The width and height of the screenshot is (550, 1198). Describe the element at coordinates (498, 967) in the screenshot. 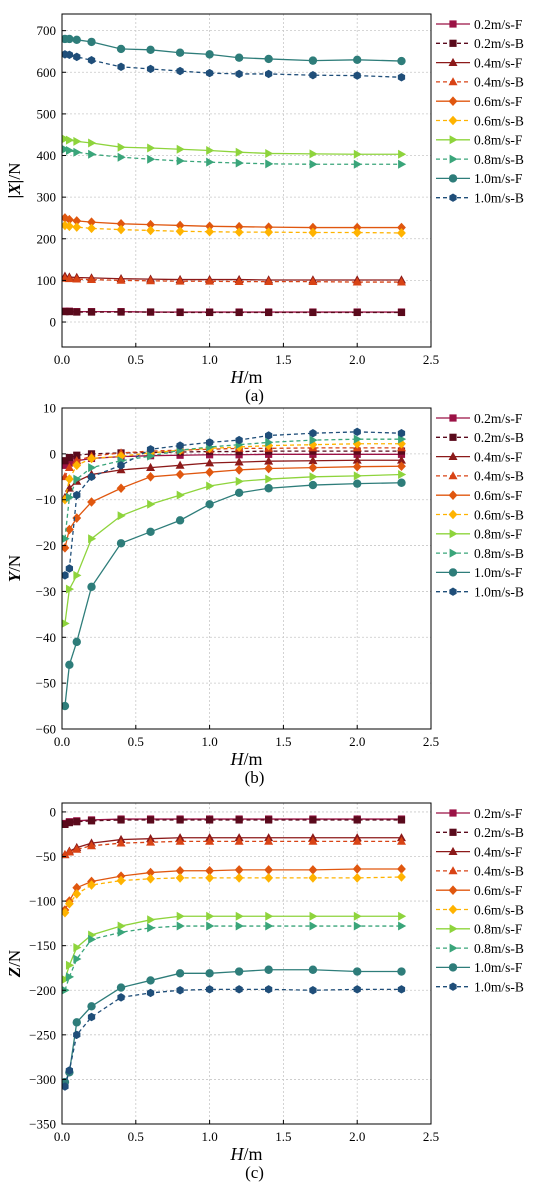

I see `legend-label: 1.0m/s-F` at that location.